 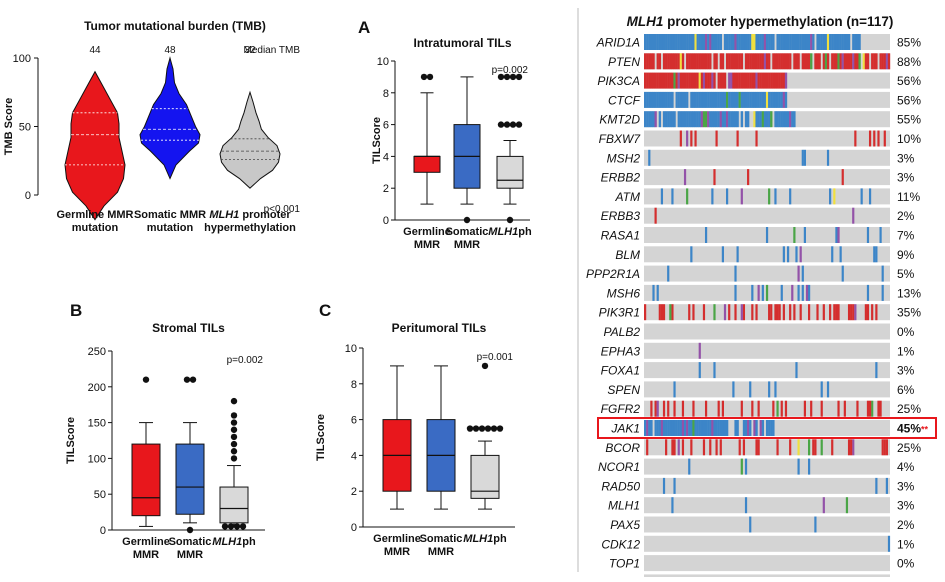 I want to click on peritumoral-outlier, so click(x=494, y=428).